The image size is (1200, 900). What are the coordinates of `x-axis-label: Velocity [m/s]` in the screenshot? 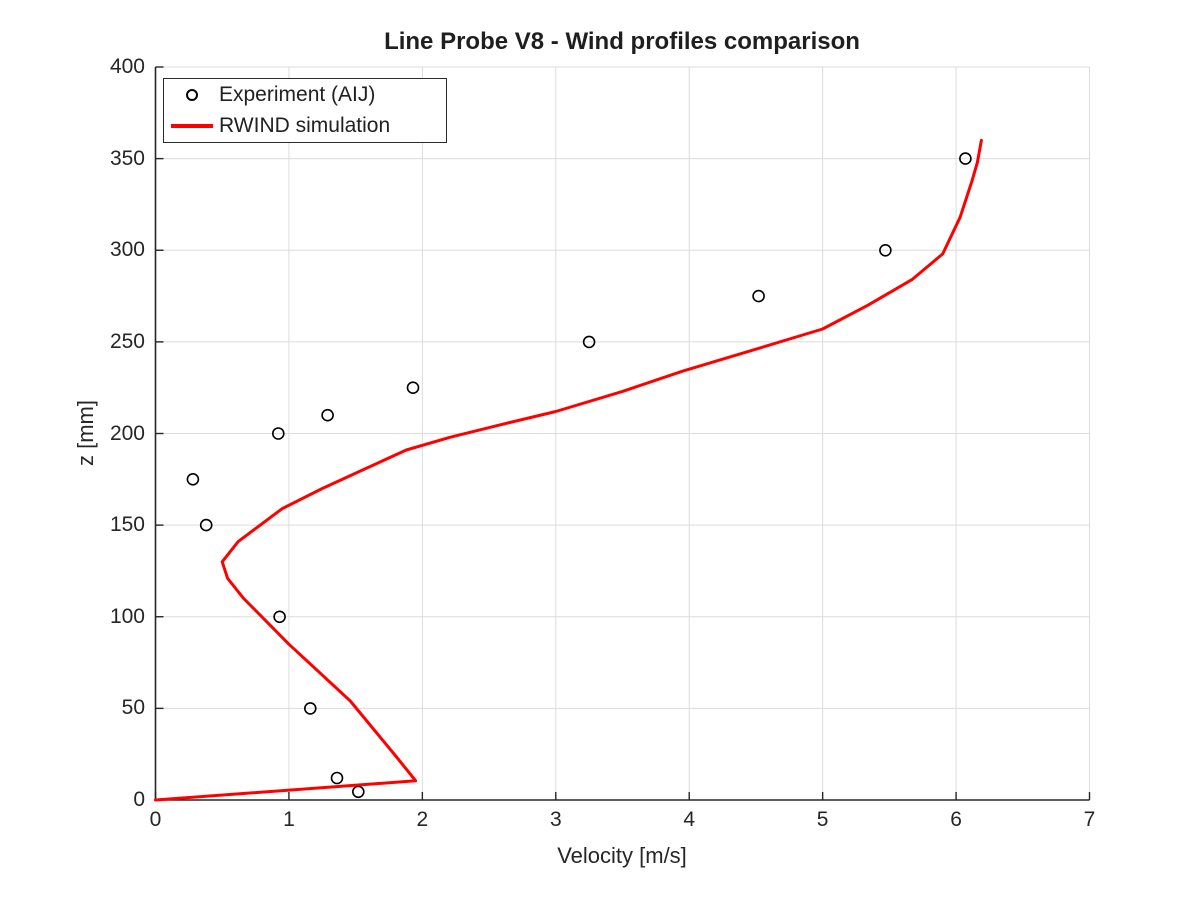 It's located at (622, 855).